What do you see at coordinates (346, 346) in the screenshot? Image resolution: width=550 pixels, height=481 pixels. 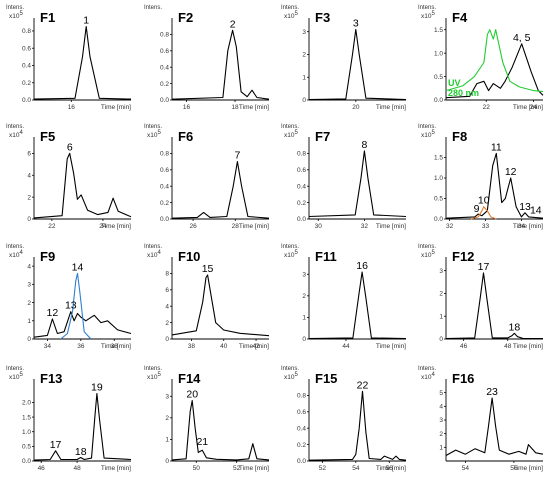 I see `x-tick-label: 44` at bounding box center [346, 346].